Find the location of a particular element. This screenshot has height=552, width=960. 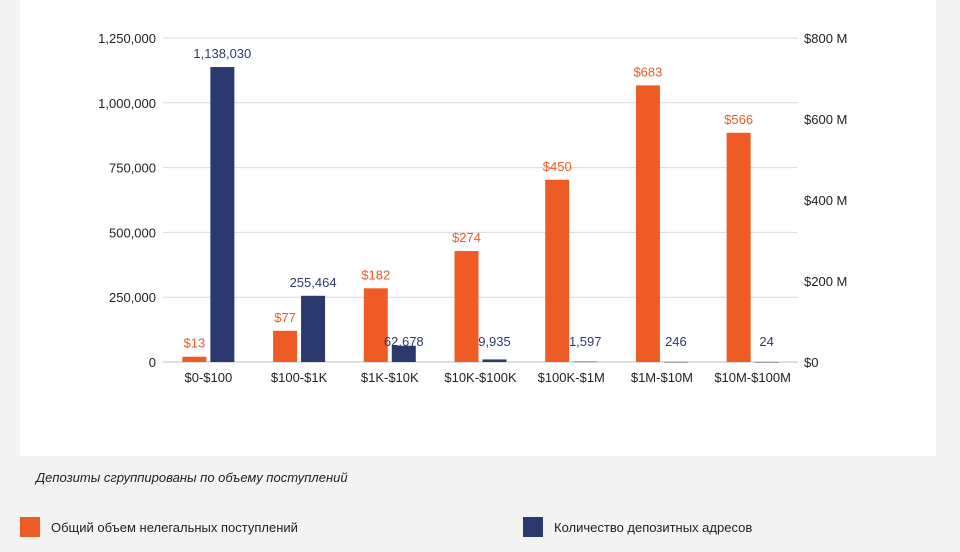

data-label-count: 246 is located at coordinates (676, 341).